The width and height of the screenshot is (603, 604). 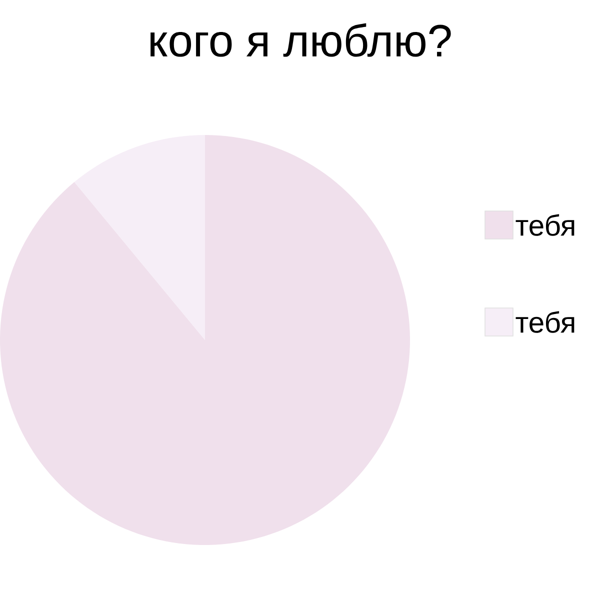 What do you see at coordinates (300, 40) in the screenshot?
I see `chart-title: кого я люблю?` at bounding box center [300, 40].